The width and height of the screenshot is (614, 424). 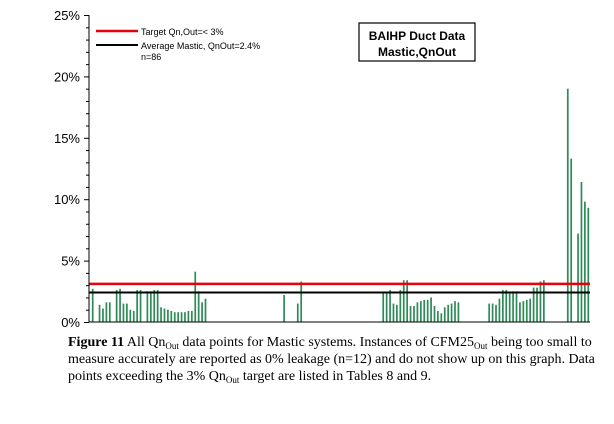 What do you see at coordinates (67, 138) in the screenshot?
I see `y-tick-label: 15%` at bounding box center [67, 138].